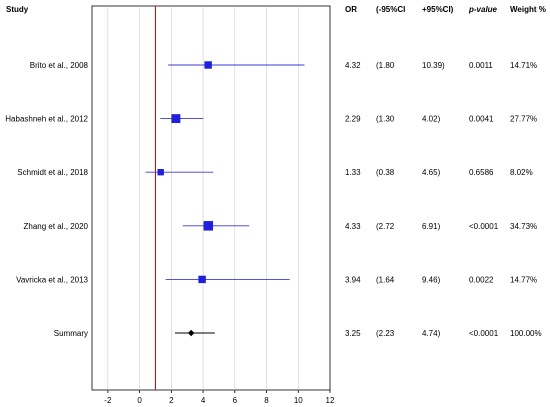 This screenshot has width=550, height=407. Describe the element at coordinates (523, 279) in the screenshot. I see `weight-value: 14.77%` at that location.